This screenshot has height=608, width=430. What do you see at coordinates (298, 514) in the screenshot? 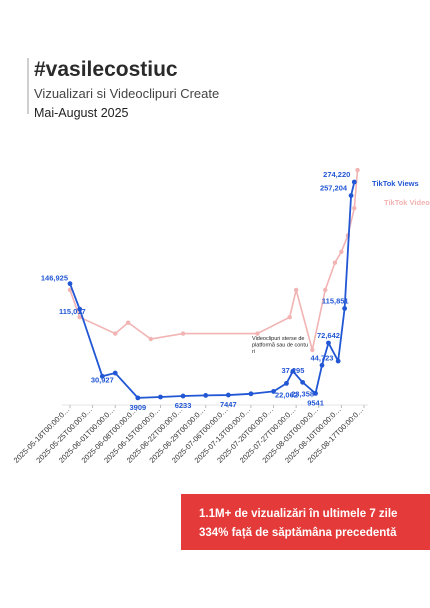
I see `callout-line-1: 1.1M+ de vizualizări în ultimele 7 zile` at bounding box center [298, 514].